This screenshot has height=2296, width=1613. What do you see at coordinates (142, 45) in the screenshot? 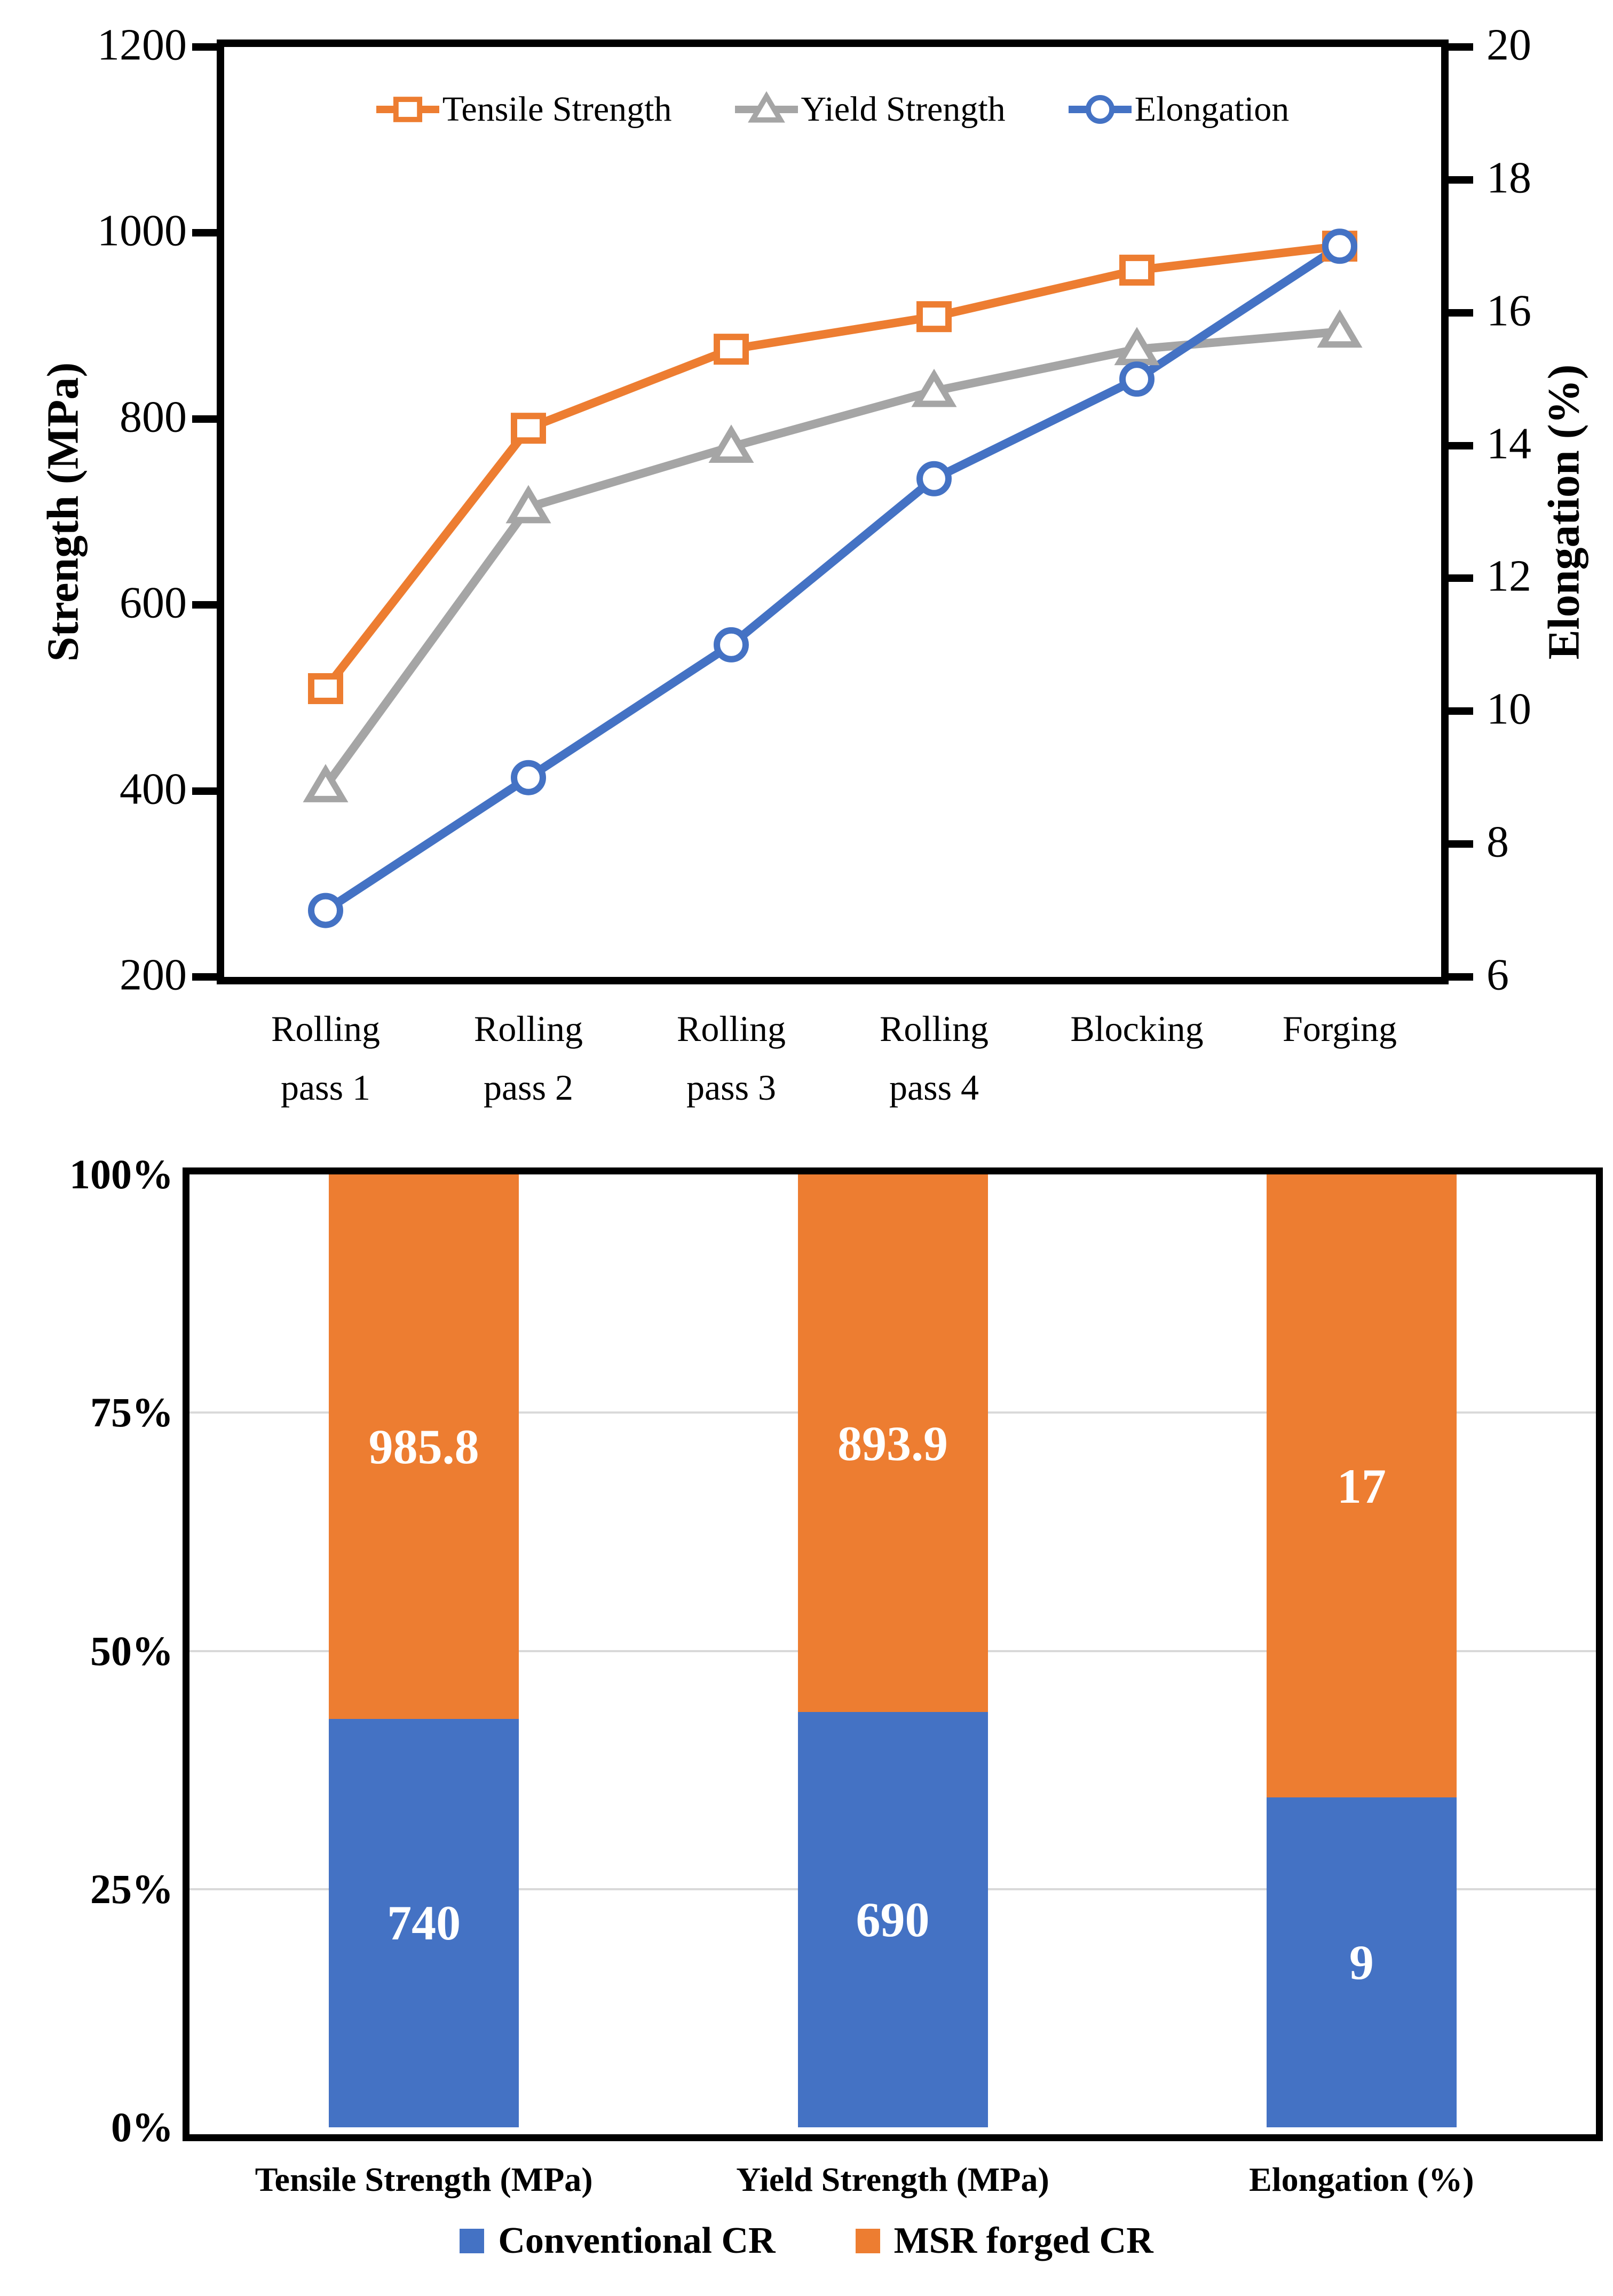
I see `left-axis-tick-label: 1200` at bounding box center [142, 45].